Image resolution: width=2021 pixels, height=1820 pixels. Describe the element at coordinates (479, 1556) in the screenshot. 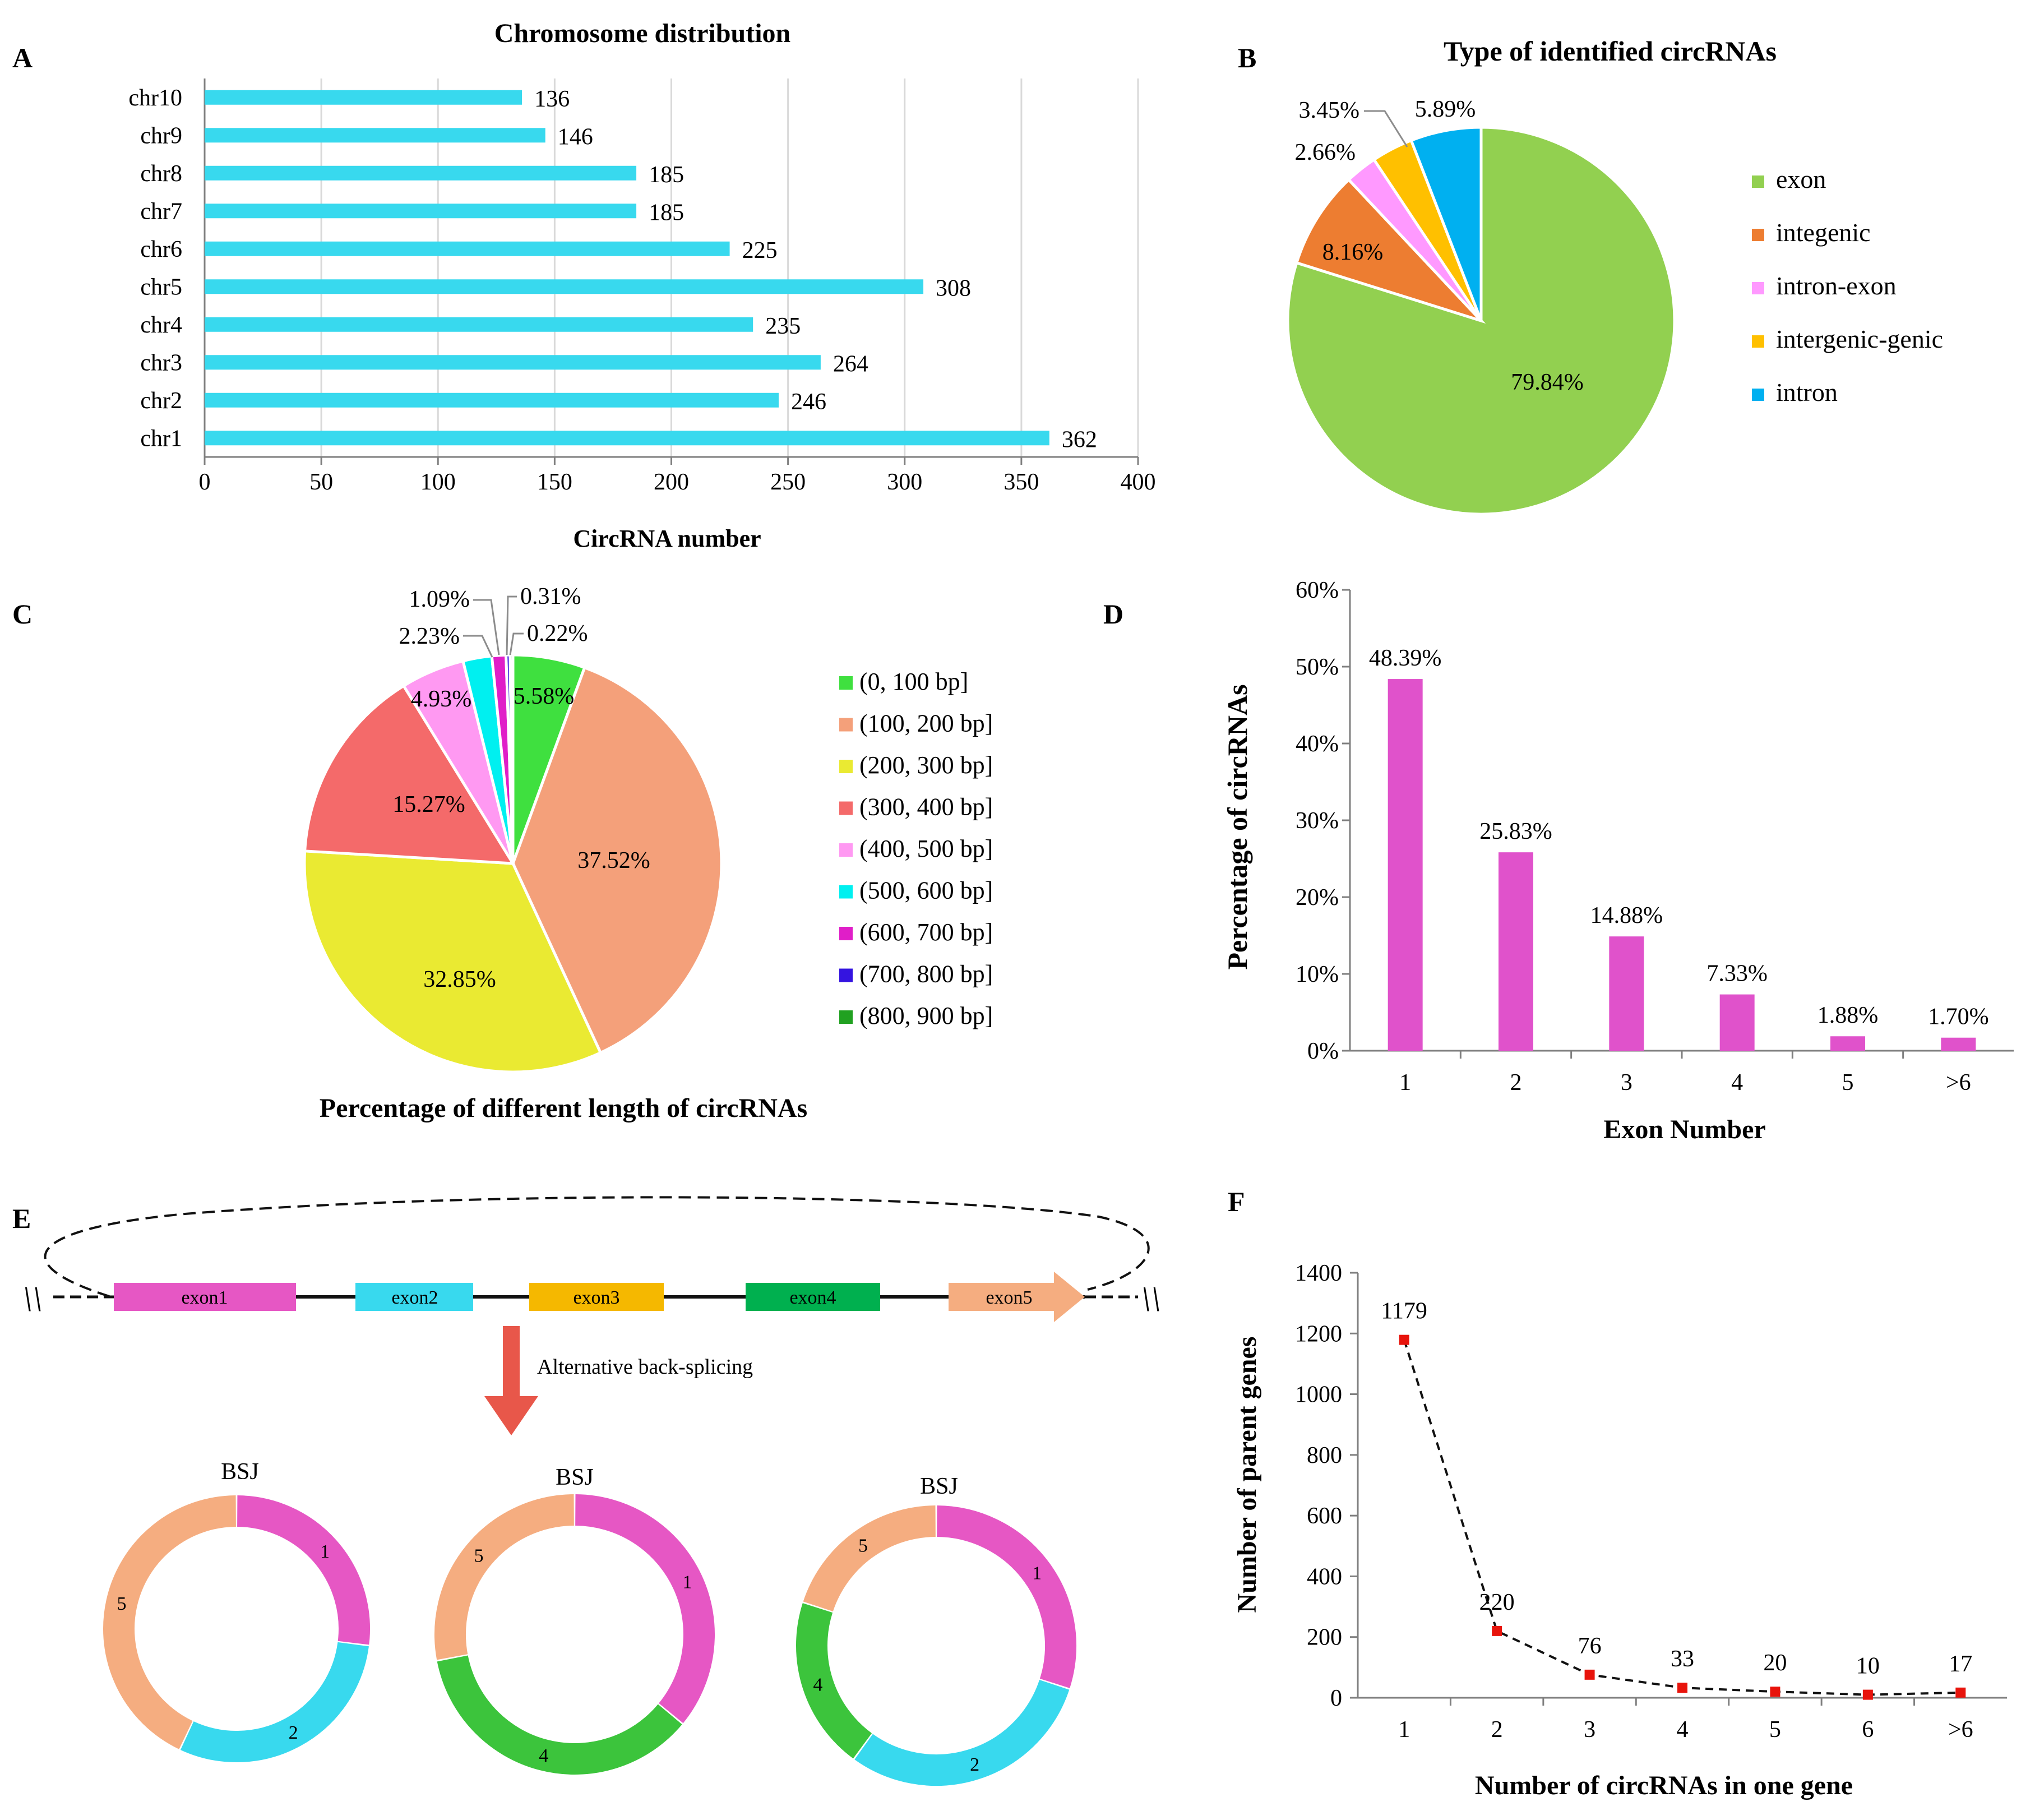

I see `ring-2-segment-label: 5` at that location.